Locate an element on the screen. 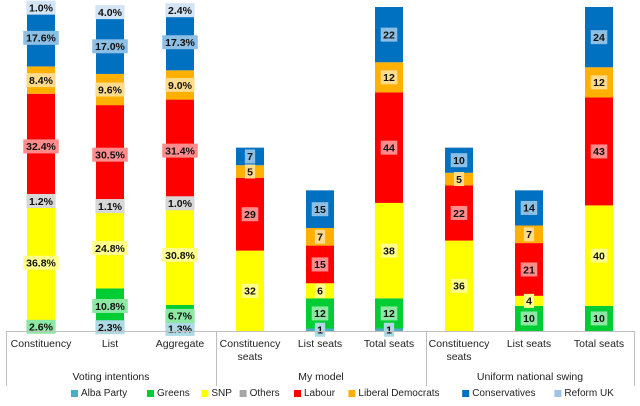  data-label-list-seats-my-model-liberal-democrats: 7 is located at coordinates (320, 238).